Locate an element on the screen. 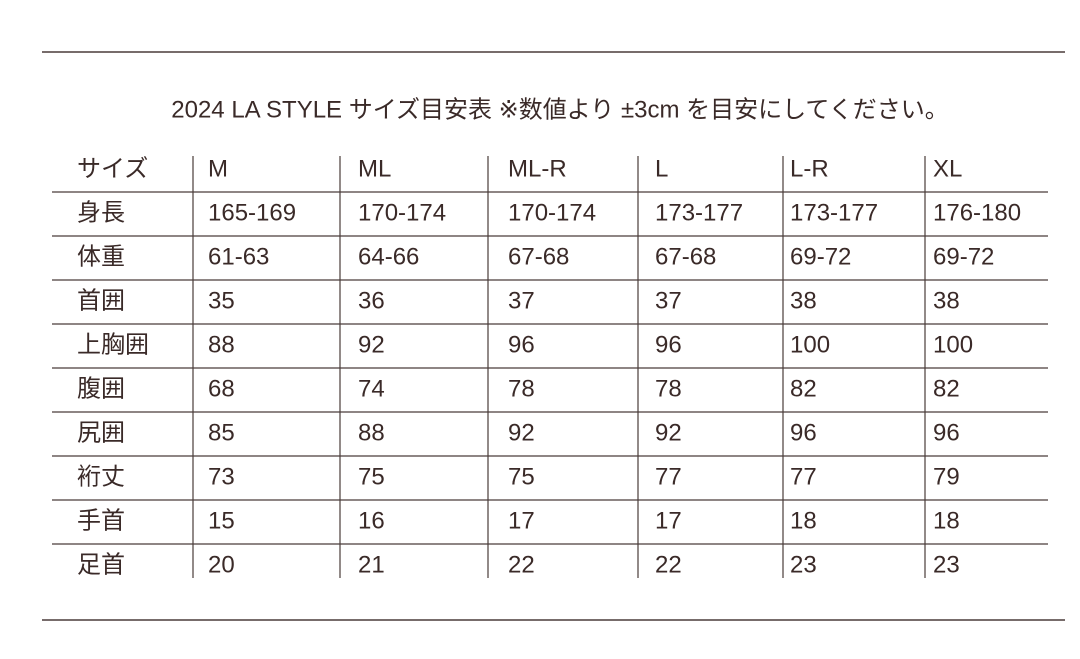 The image size is (1080, 659). row-label: 手首 is located at coordinates (101, 520).